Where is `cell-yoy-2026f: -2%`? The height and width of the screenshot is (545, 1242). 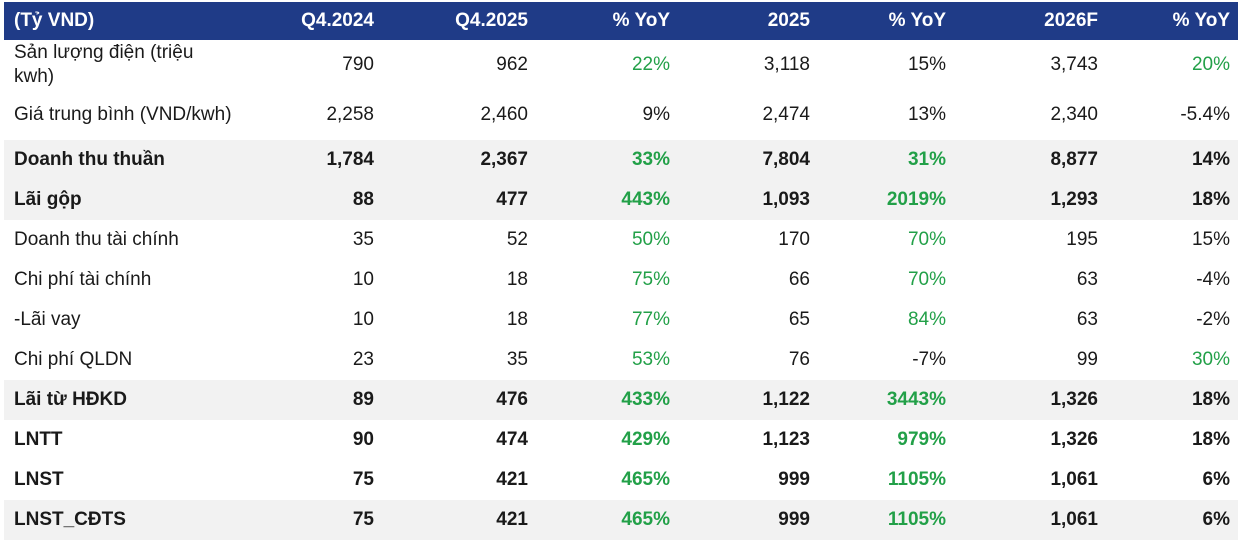
cell-yoy-2026f: -2% is located at coordinates (1213, 319).